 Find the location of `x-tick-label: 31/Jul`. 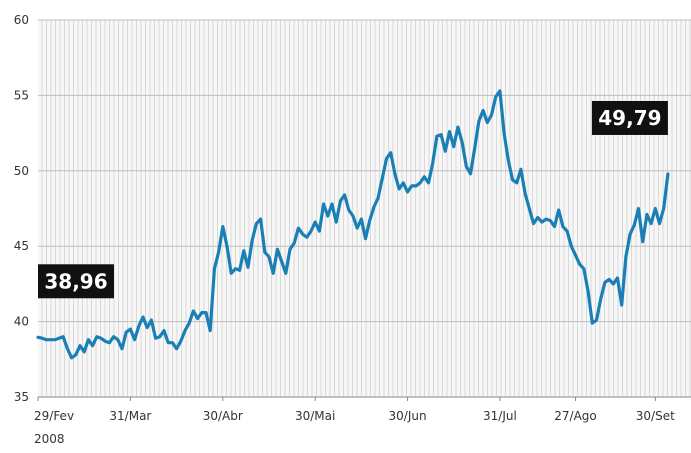

x-tick-label: 31/Jul is located at coordinates (500, 416).